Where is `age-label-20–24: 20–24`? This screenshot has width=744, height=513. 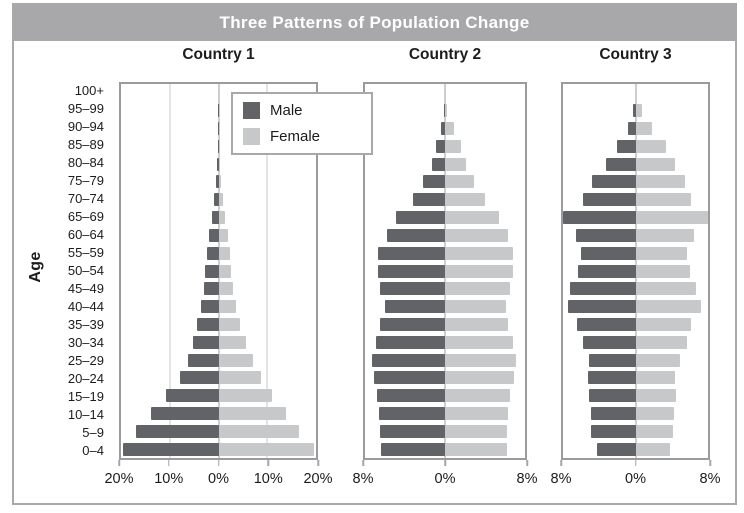
age-label-20–24: 20–24 is located at coordinates (85, 378).